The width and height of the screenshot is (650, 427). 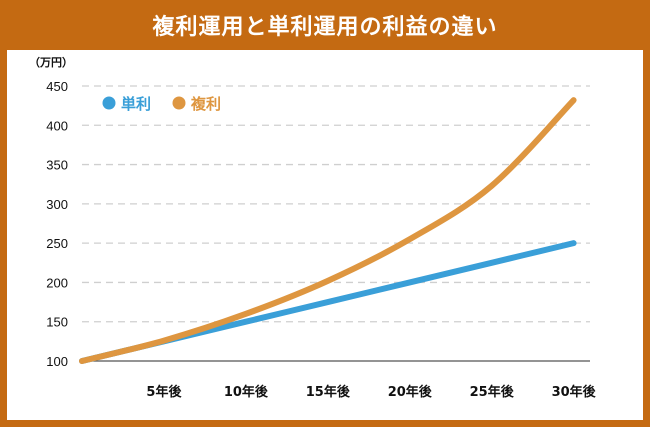 What do you see at coordinates (325, 27) in the screenshot?
I see `chart-title: 複利運用と単利運用の利益の違い` at bounding box center [325, 27].